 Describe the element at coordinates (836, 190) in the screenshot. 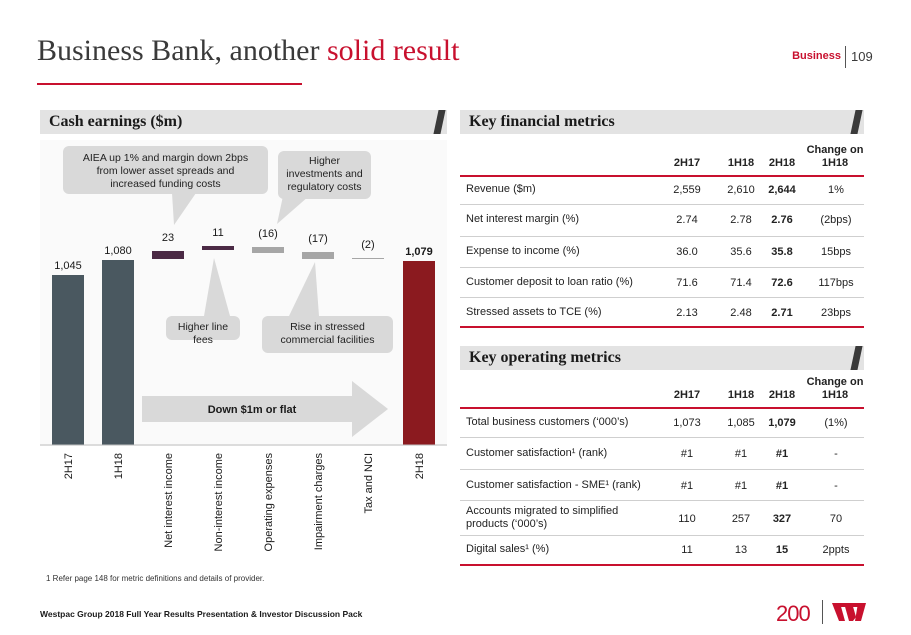

I see `cell-change: 1%` at that location.